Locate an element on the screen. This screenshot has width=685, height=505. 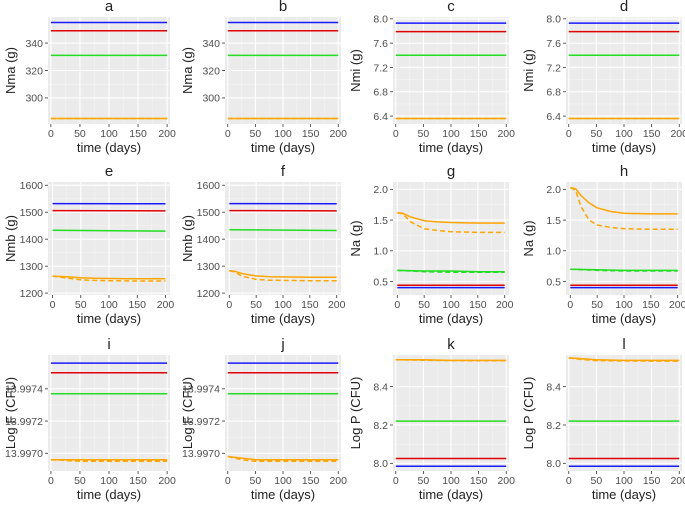
y-tick-label: 1300 is located at coordinates (32, 267).